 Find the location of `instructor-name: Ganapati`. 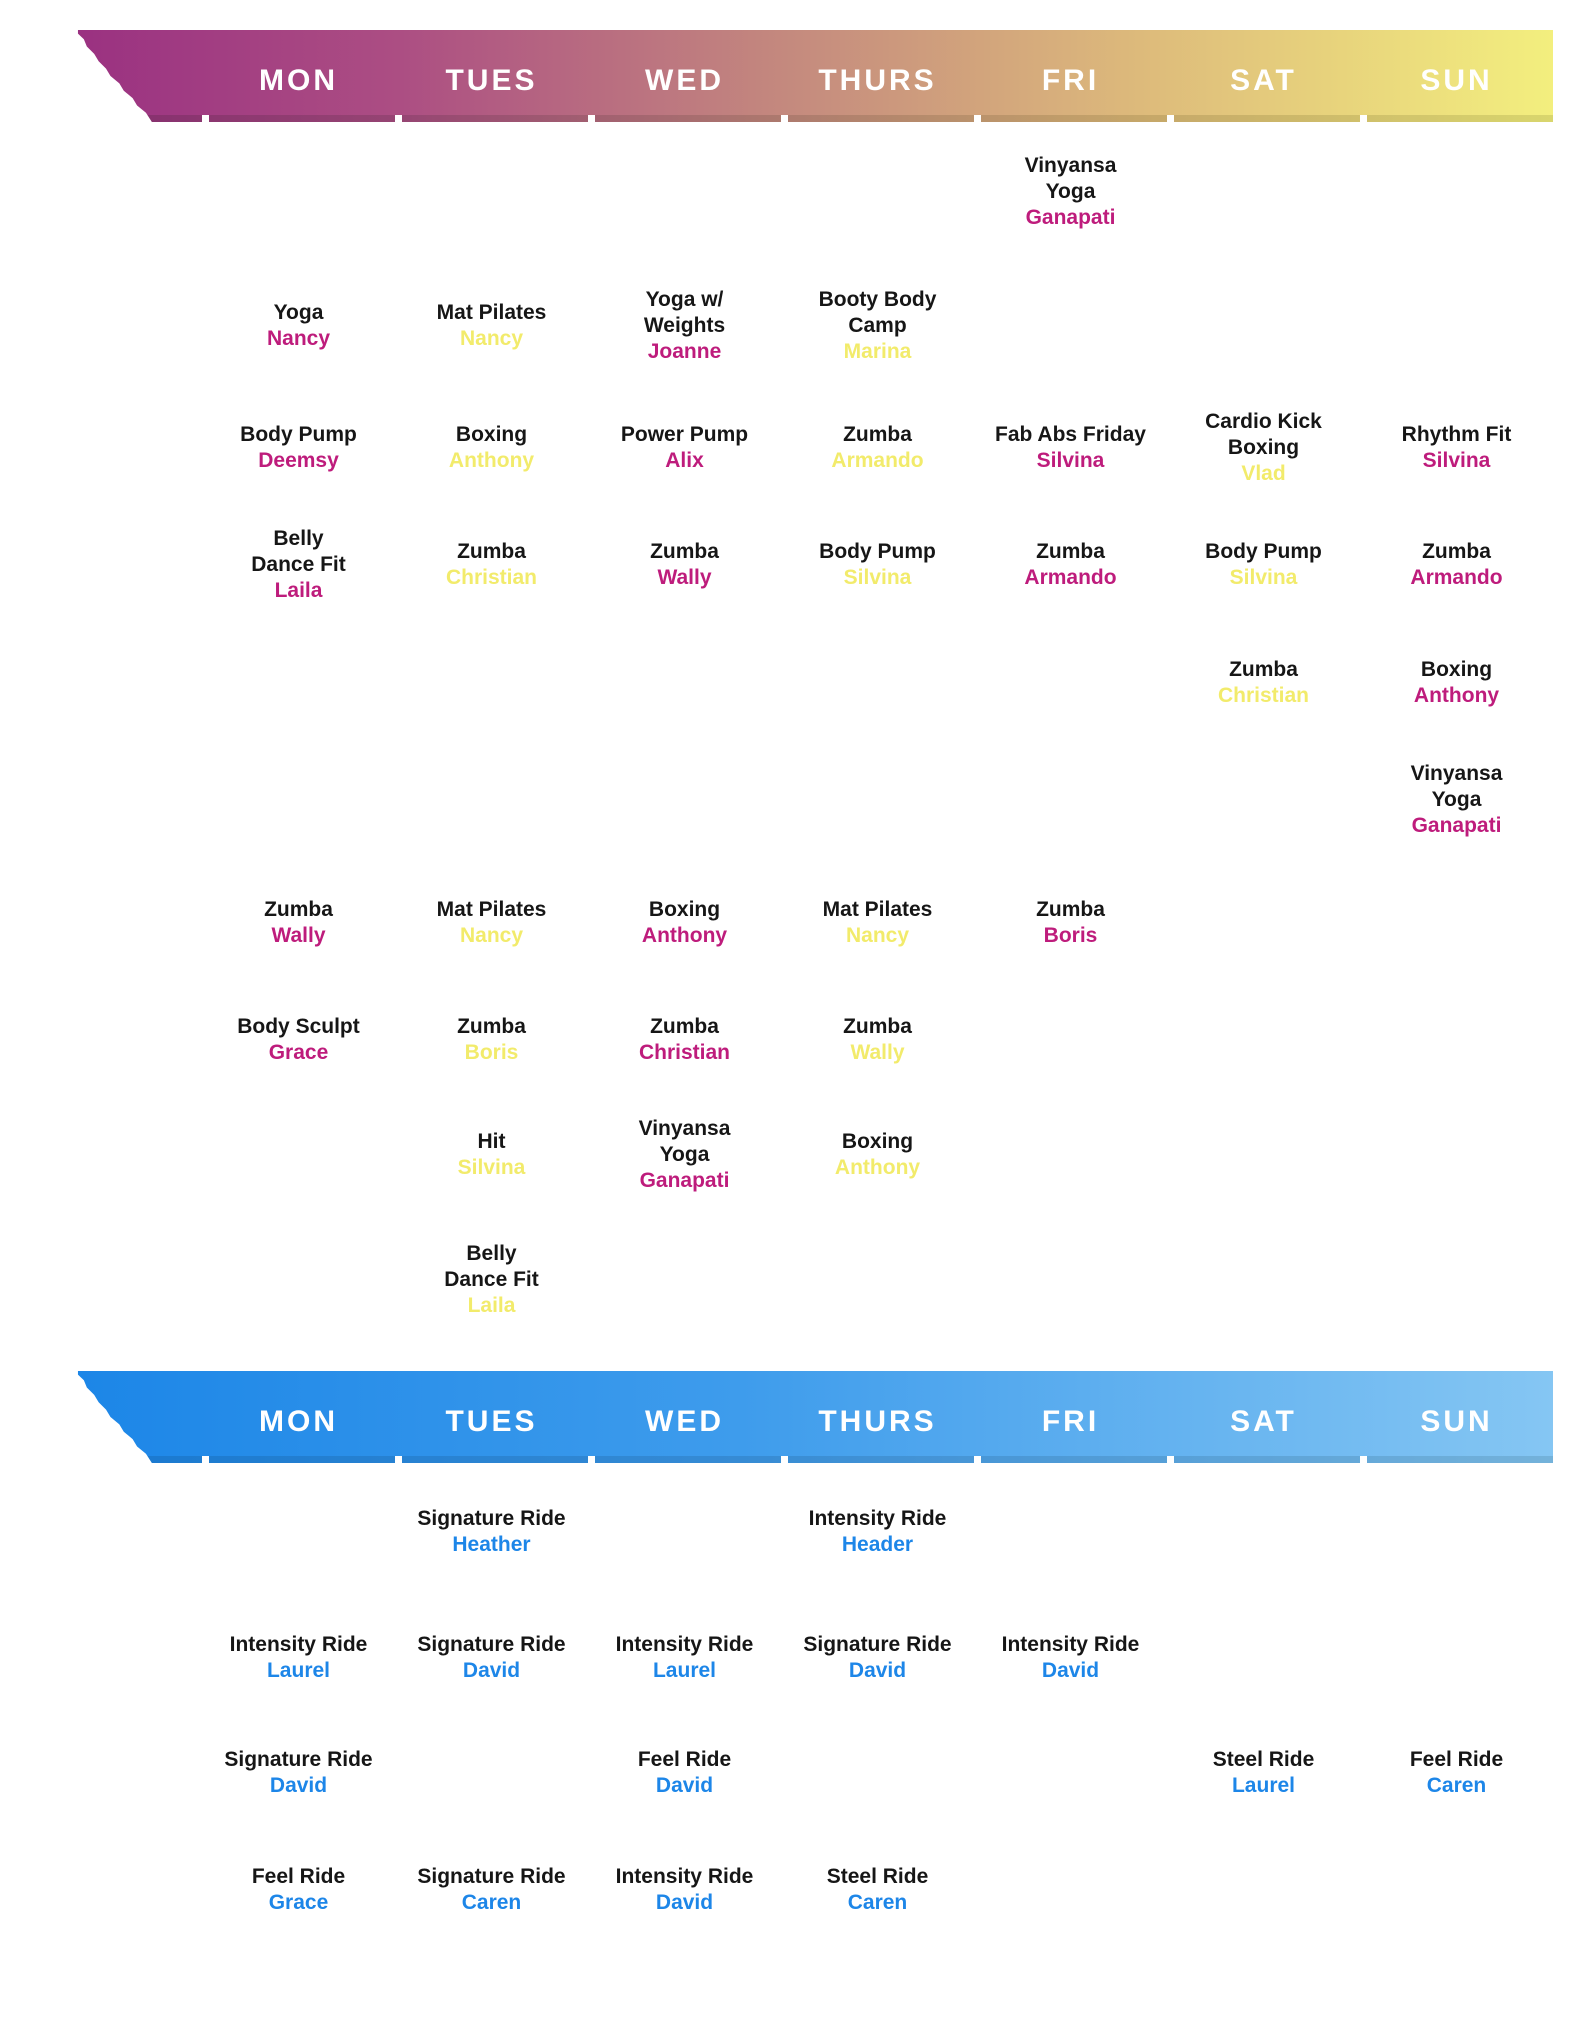

instructor-name: Ganapati is located at coordinates (1456, 825).